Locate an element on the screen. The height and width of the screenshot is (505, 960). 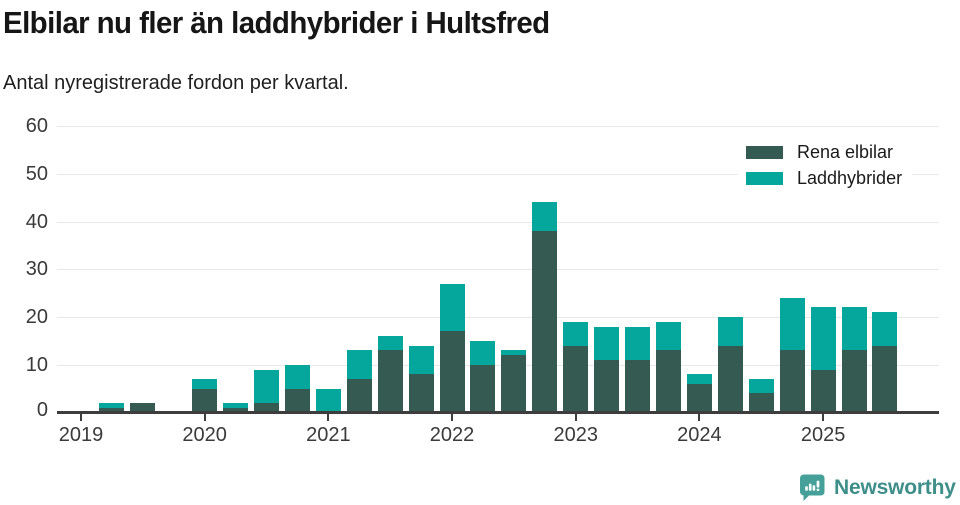
bar-2021-Q4-laddhybrider is located at coordinates (421, 360).